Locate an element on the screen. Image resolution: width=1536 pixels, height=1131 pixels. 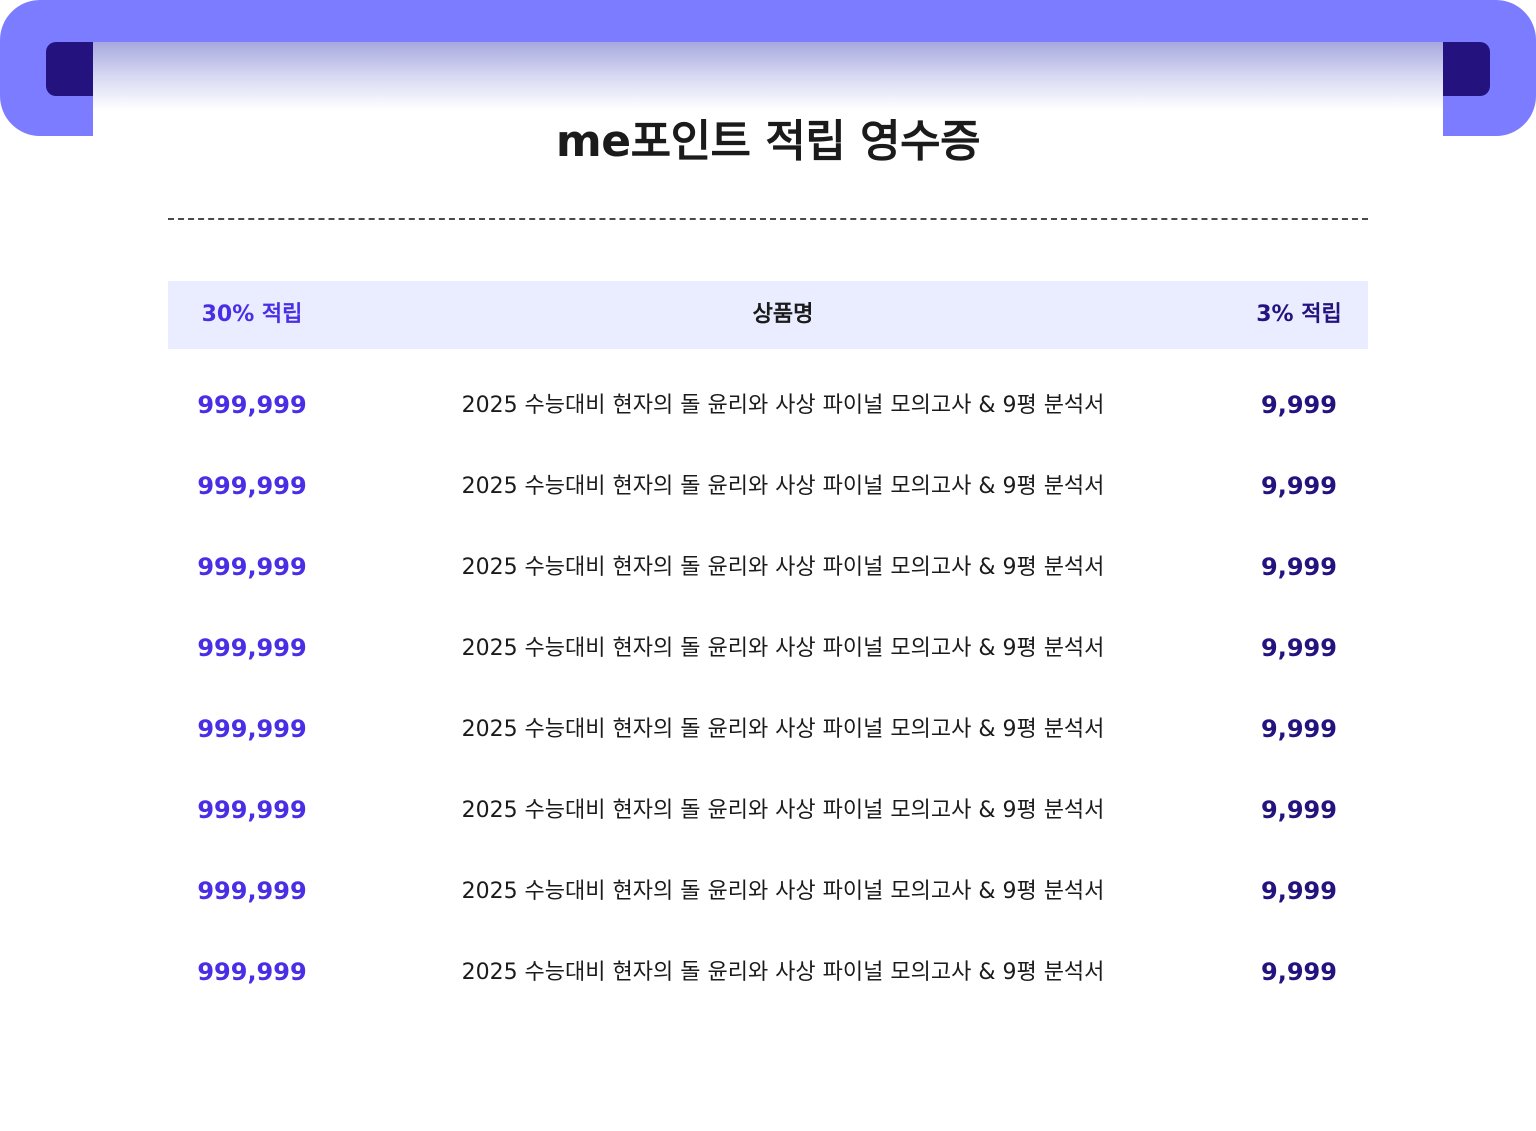
header-3-percent: 3% 적립 is located at coordinates (1299, 314).